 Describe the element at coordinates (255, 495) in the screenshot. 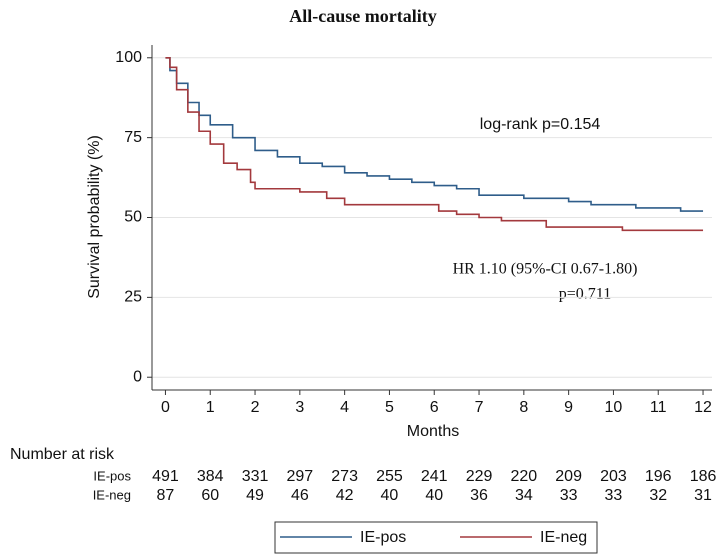

I see `risk-count: 49` at that location.